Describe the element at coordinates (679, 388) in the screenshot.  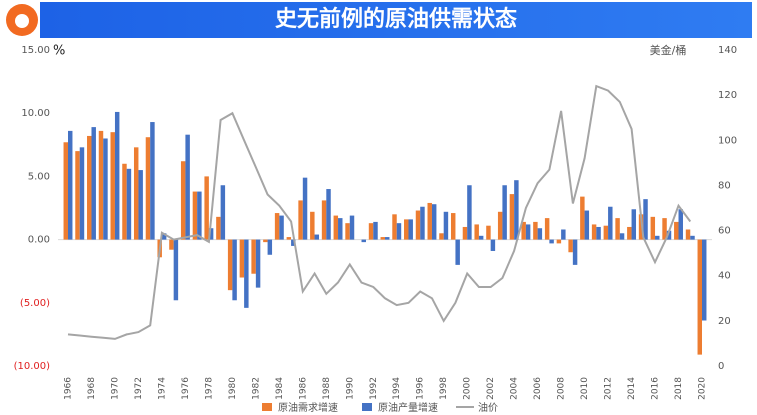
I see `x-tick-label: 2018` at that location.